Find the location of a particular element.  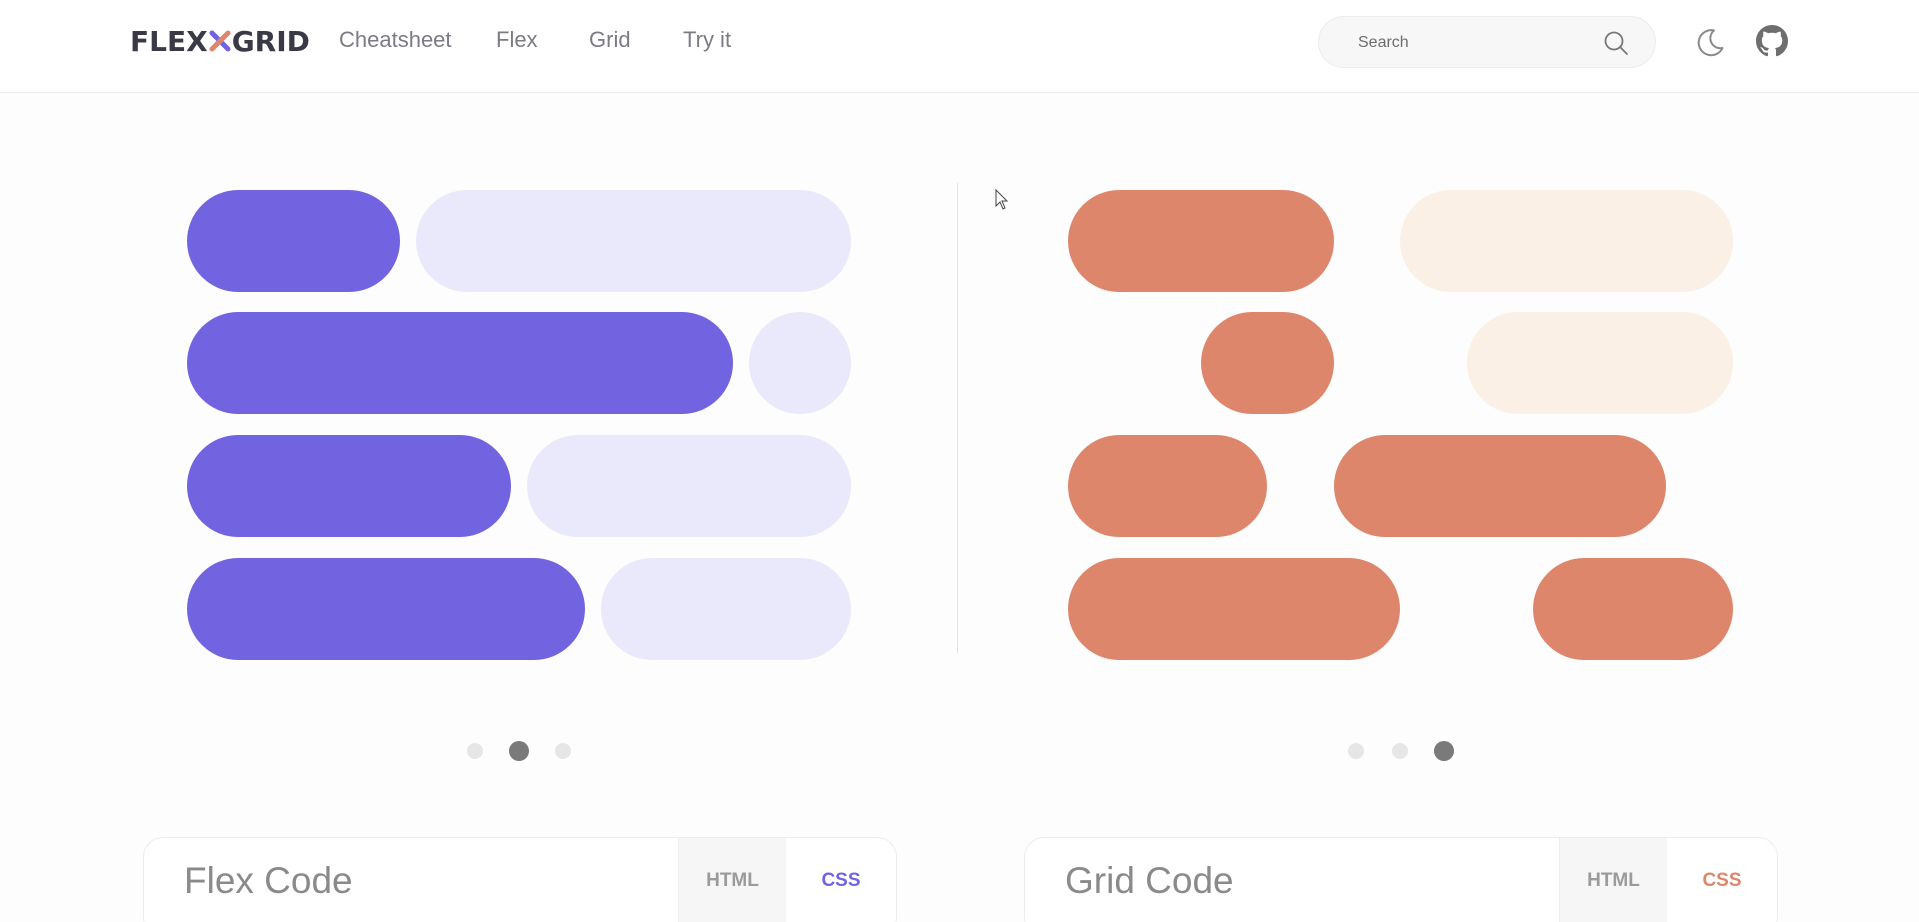

nav-link-cheatsheet: Cheatsheet is located at coordinates (395, 39).